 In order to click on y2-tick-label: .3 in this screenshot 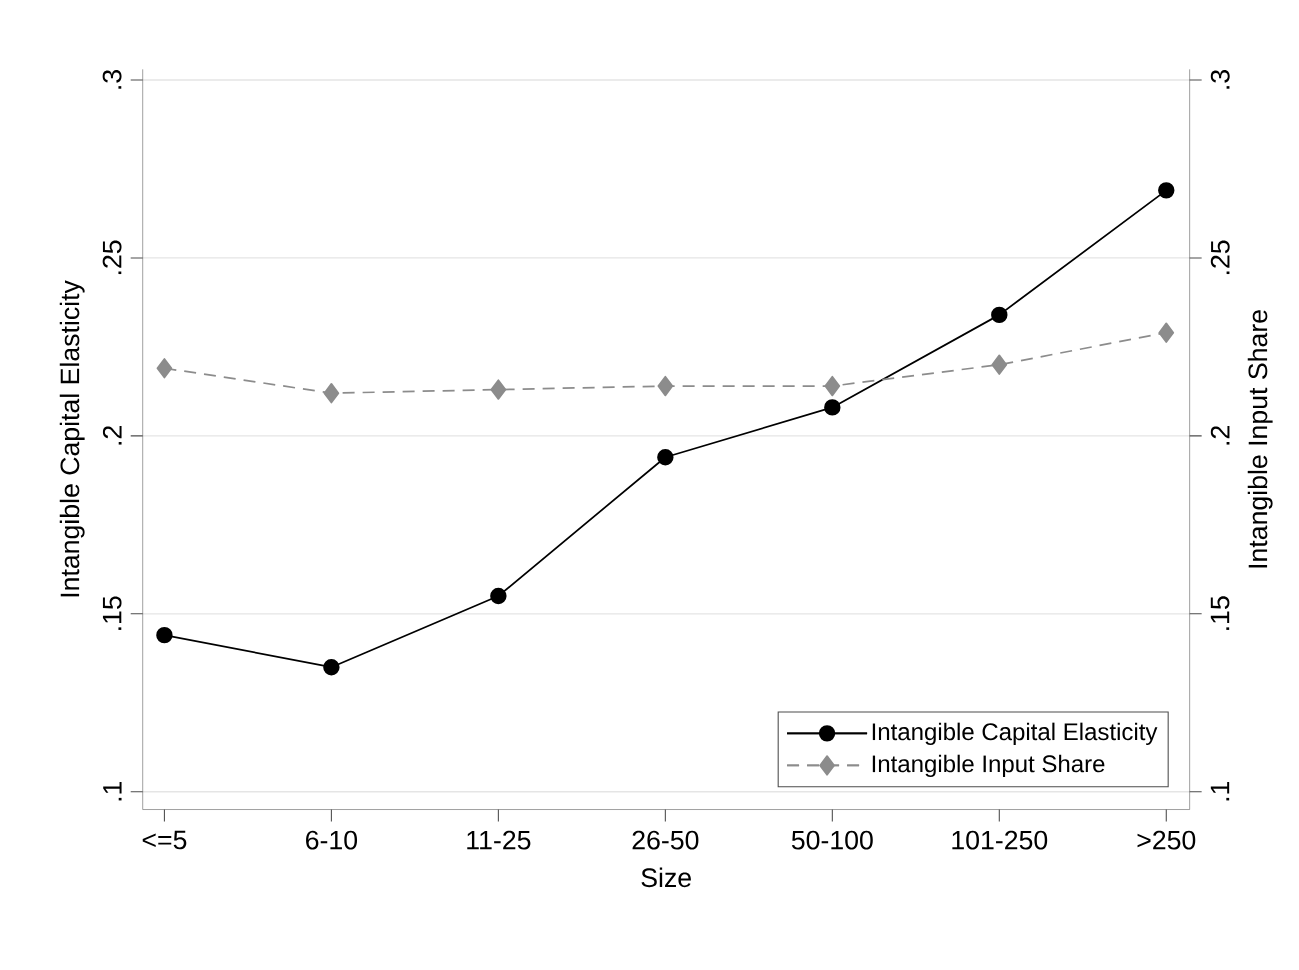, I will do `click(1220, 79)`.